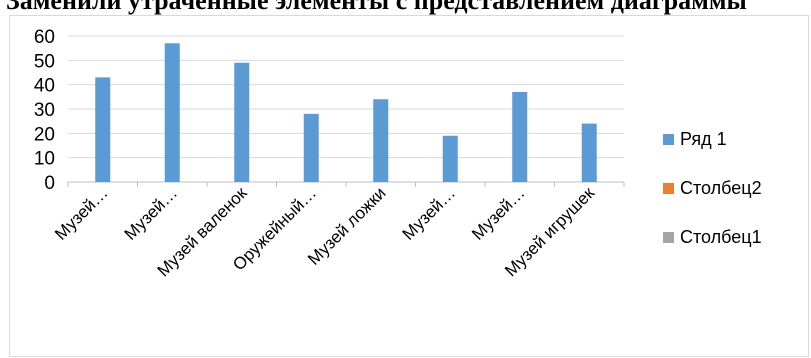 This screenshot has width=811, height=358. I want to click on y-tick-label: 30, so click(44, 110).